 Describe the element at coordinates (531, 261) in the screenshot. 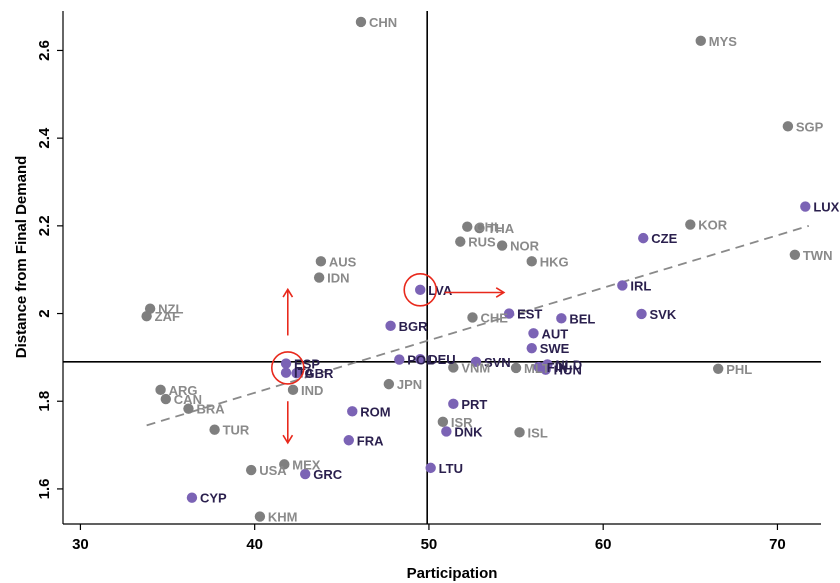

I see `point-hkg` at that location.